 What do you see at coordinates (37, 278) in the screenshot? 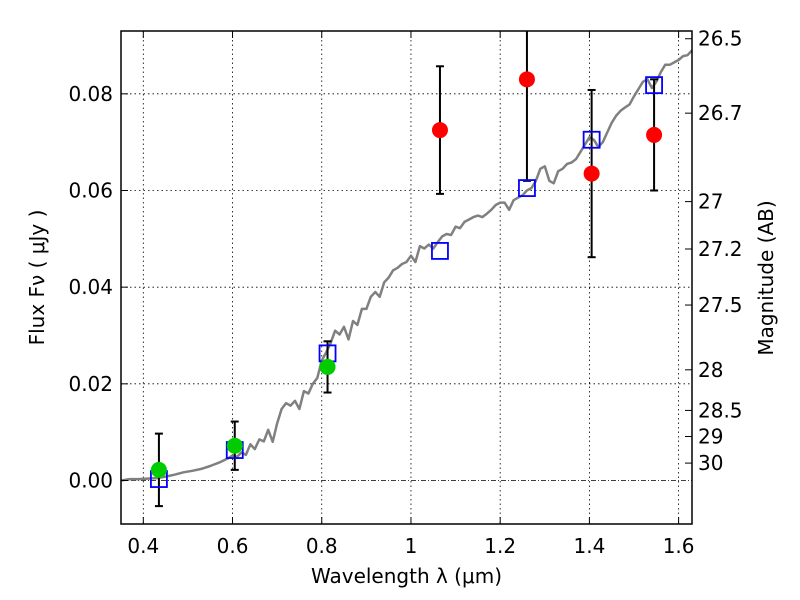
I see `y-axis-title: Flux Fν ( μJy )` at bounding box center [37, 278].